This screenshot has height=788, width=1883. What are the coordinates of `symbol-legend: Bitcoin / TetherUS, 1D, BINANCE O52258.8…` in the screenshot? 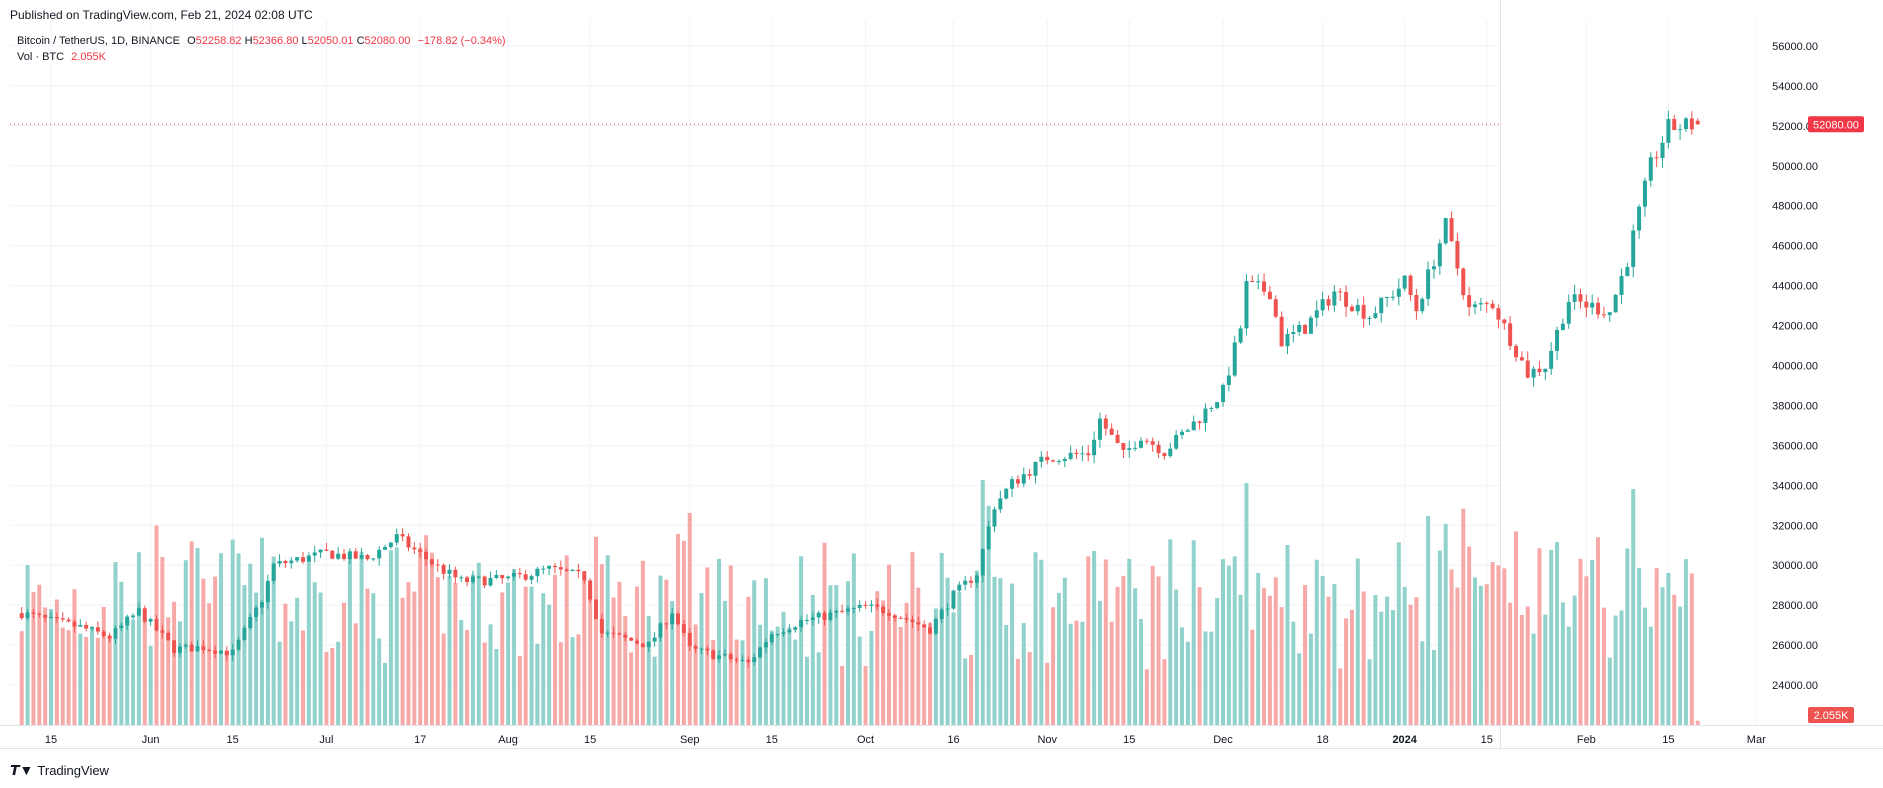 It's located at (265, 41).